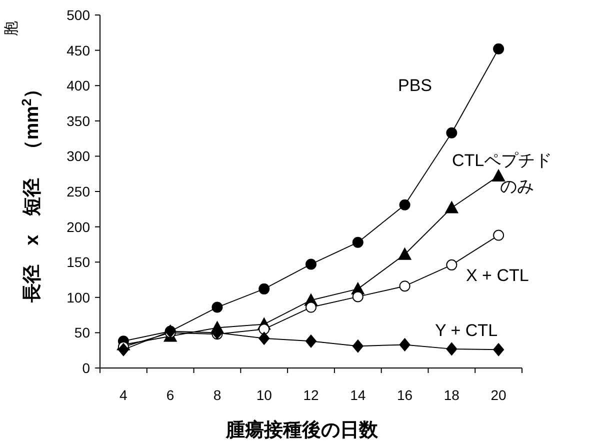 The height and width of the screenshot is (444, 589). What do you see at coordinates (358, 395) in the screenshot?
I see `x-tick-label: 14` at bounding box center [358, 395].